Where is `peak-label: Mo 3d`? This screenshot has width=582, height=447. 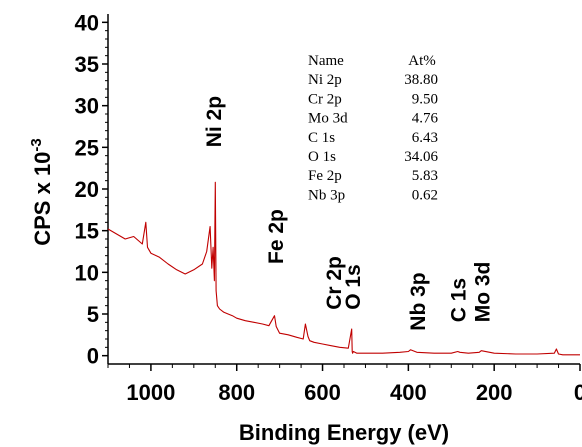
peak-label: Mo 3d is located at coordinates (482, 292).